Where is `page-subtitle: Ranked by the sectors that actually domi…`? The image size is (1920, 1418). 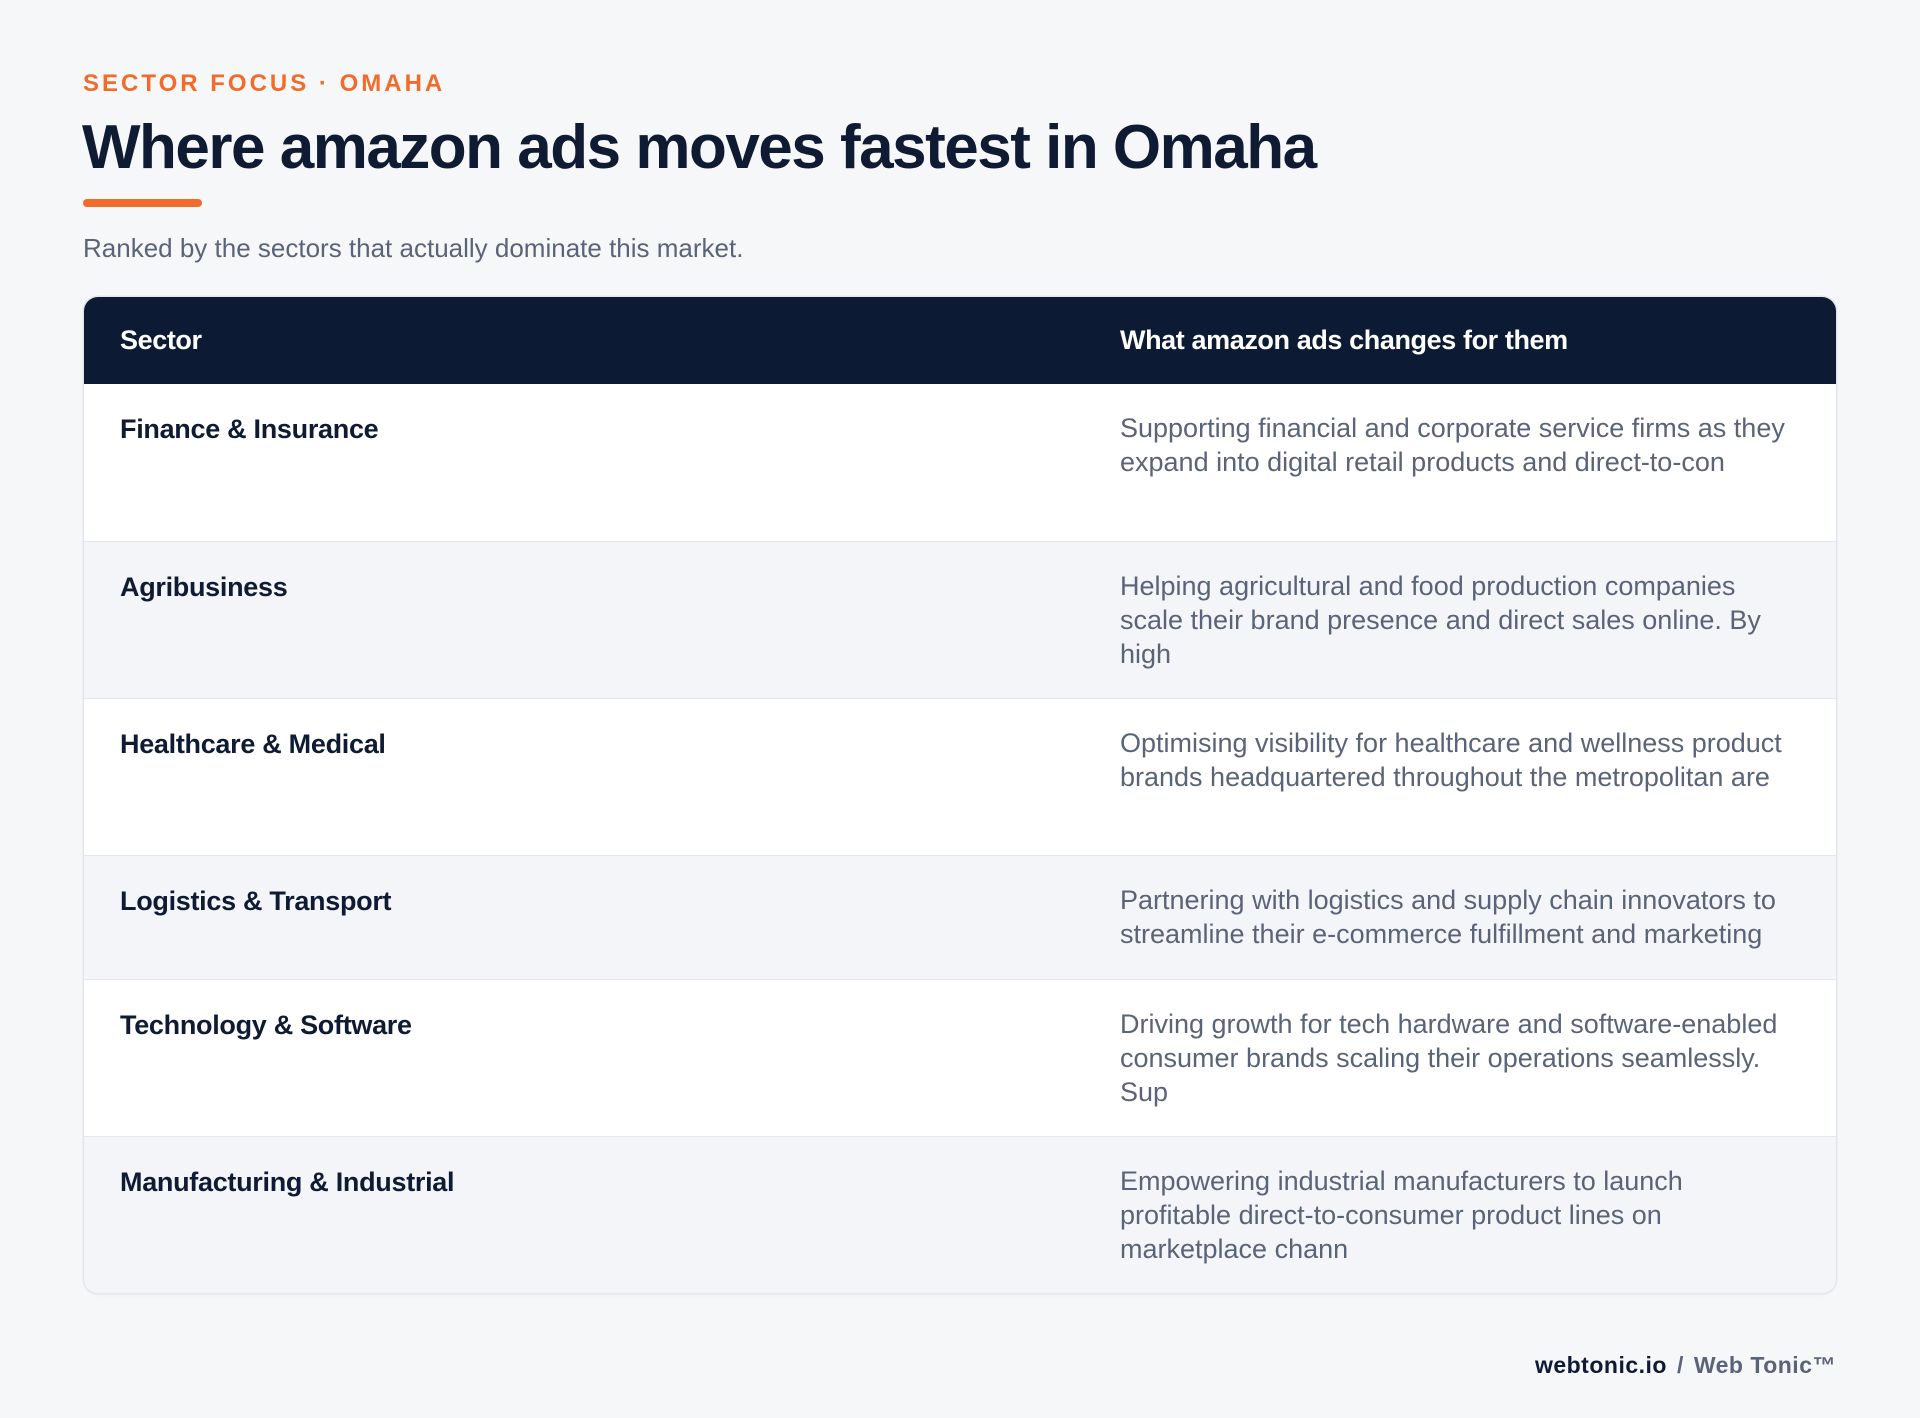
page-subtitle: Ranked by the sectors that actually domi… is located at coordinates (413, 248).